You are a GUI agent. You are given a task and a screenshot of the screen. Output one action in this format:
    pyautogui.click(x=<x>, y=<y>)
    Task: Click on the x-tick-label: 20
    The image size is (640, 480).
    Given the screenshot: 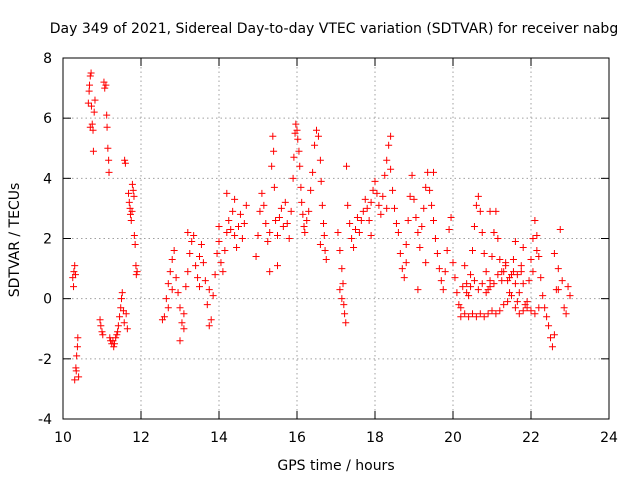 What is the action you would take?
    pyautogui.click(x=453, y=438)
    